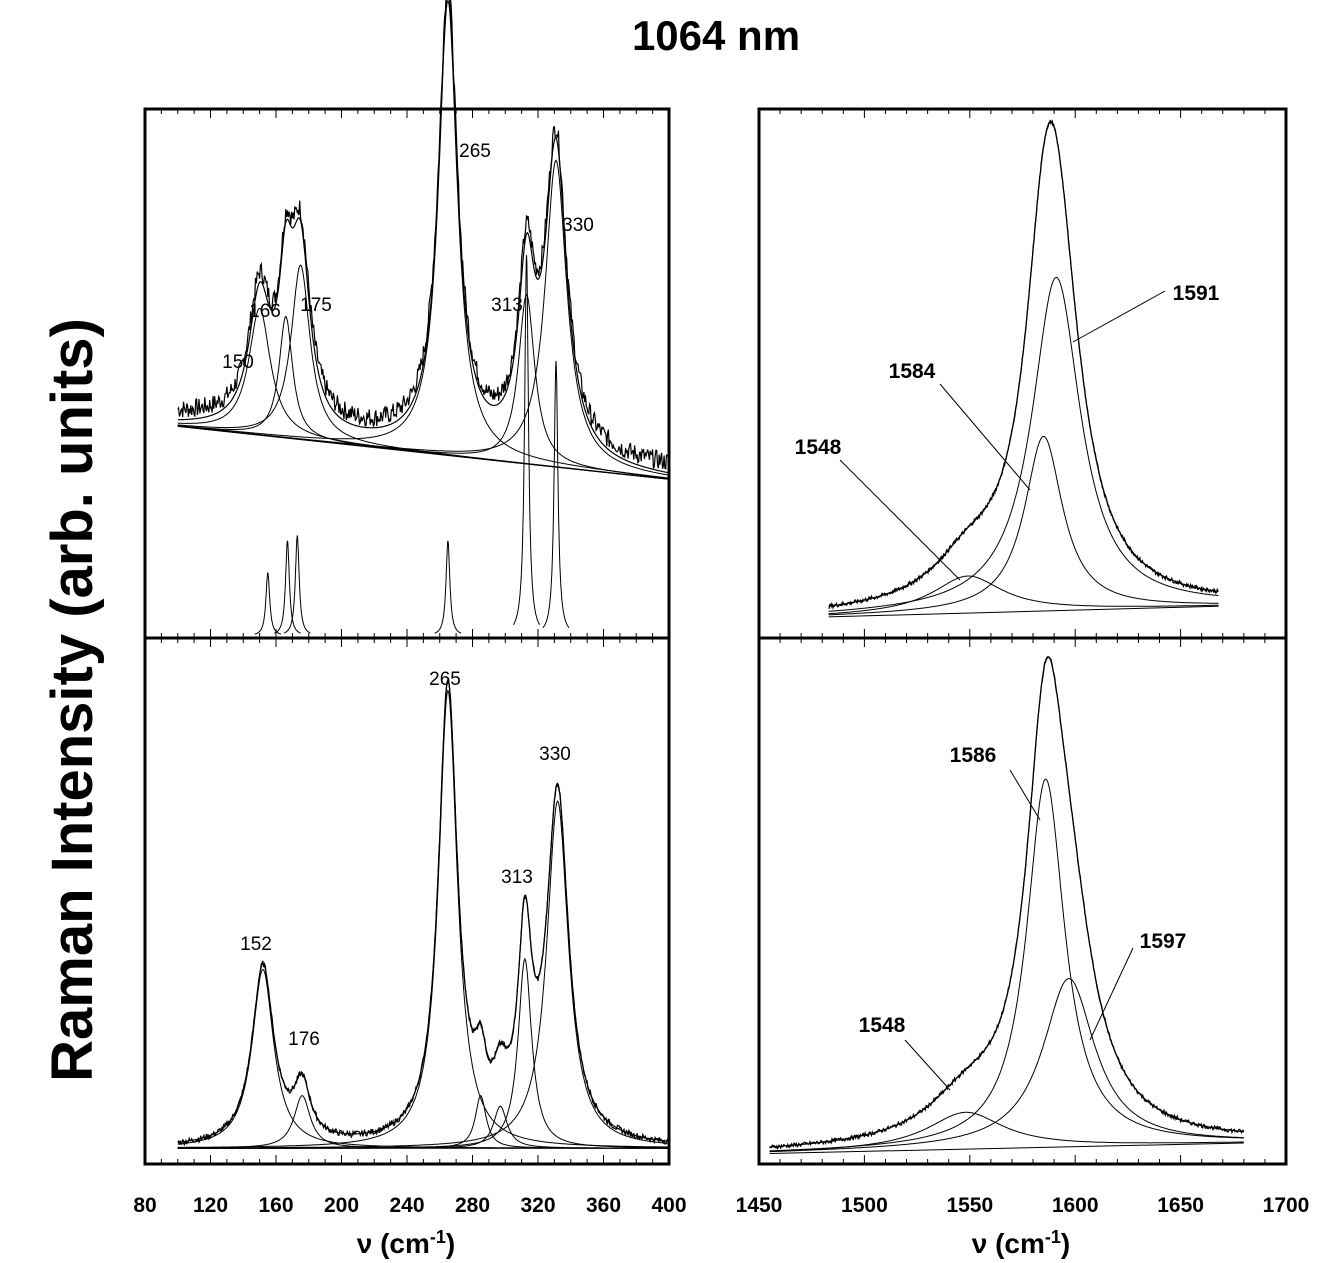  Describe the element at coordinates (1286, 1205) in the screenshot. I see `x-tick-label: 1700` at that location.